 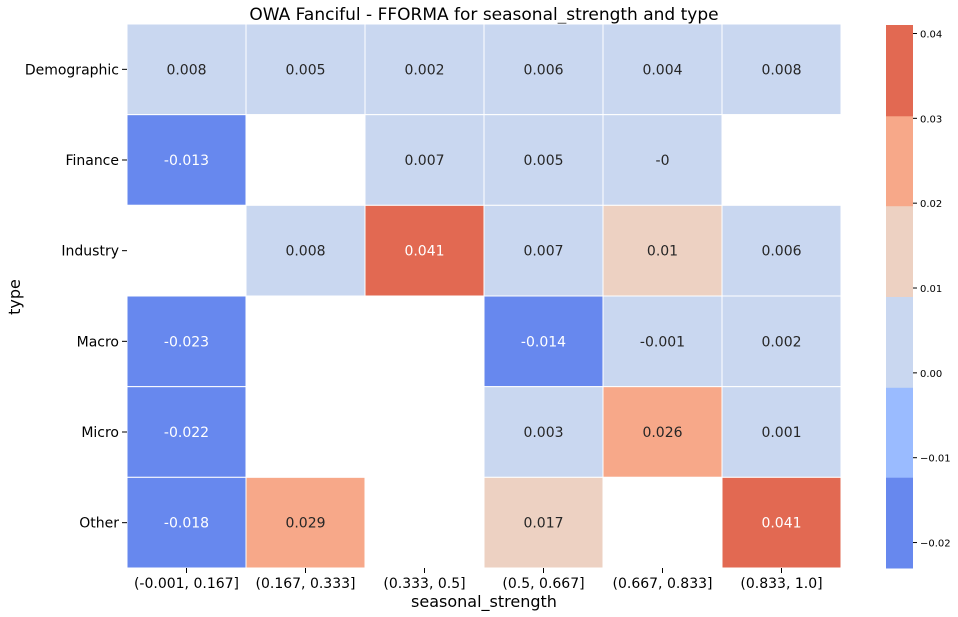 What do you see at coordinates (186, 584) in the screenshot?
I see `x-tick-label: (-0.001, 0.167]` at bounding box center [186, 584].